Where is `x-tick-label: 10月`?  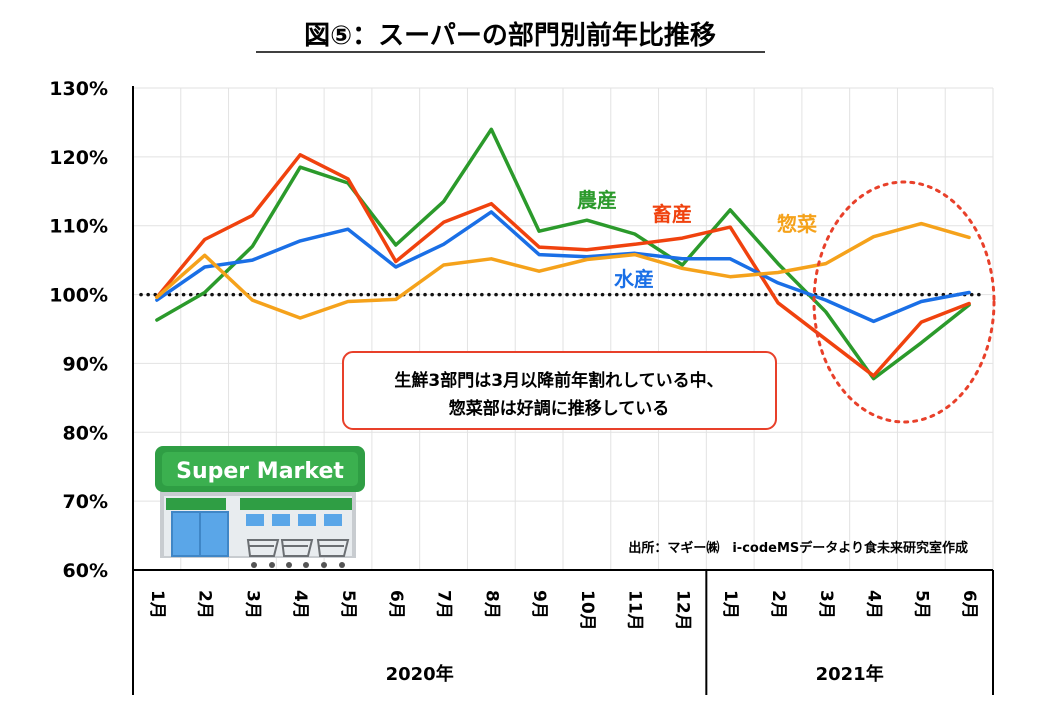
x-tick-label: 10月 is located at coordinates (587, 610).